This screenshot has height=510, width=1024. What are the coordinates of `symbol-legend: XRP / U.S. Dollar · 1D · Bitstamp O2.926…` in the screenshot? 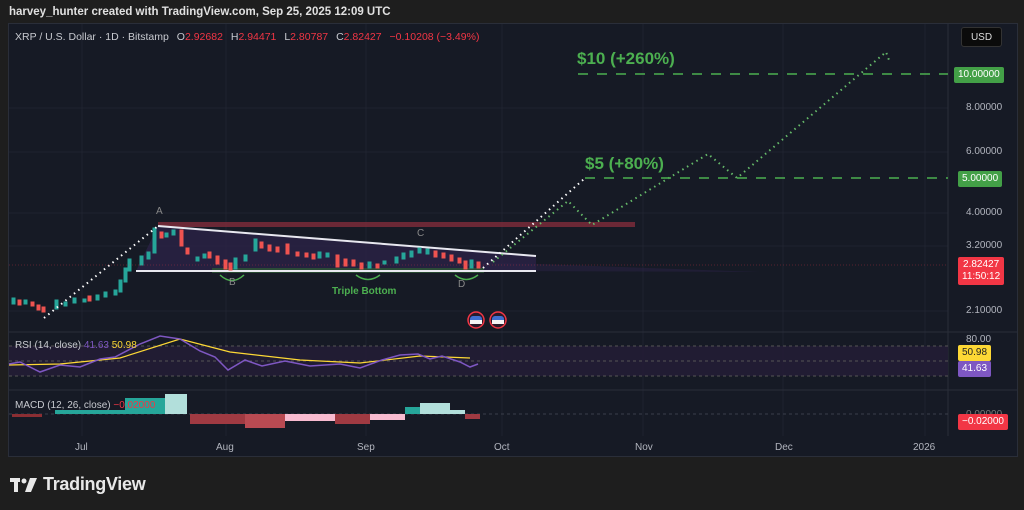 It's located at (247, 37).